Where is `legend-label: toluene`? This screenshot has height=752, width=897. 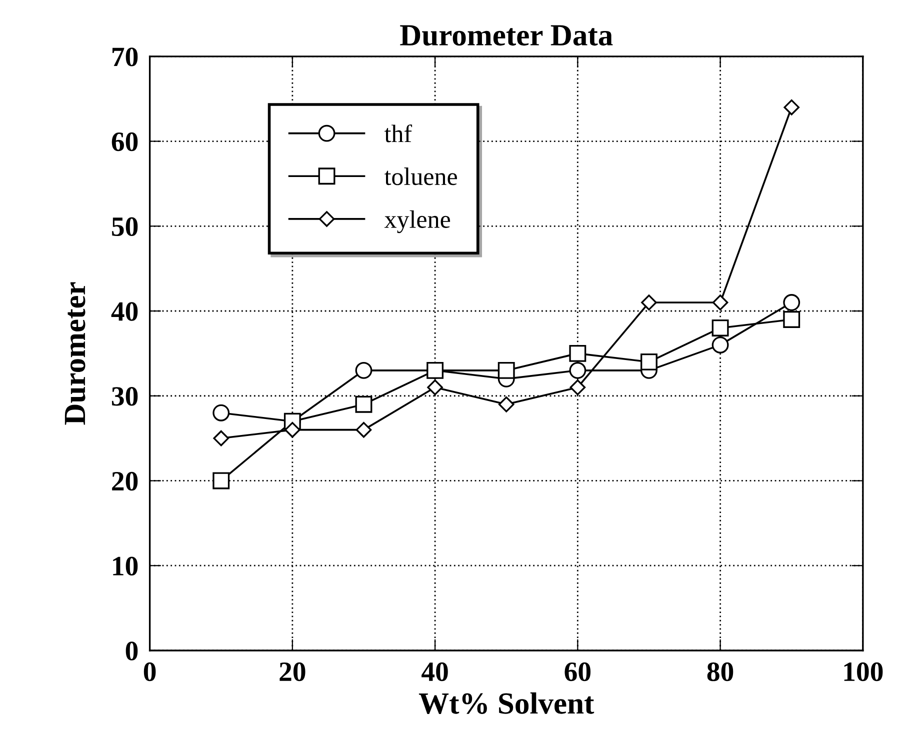 legend-label: toluene is located at coordinates (420, 177).